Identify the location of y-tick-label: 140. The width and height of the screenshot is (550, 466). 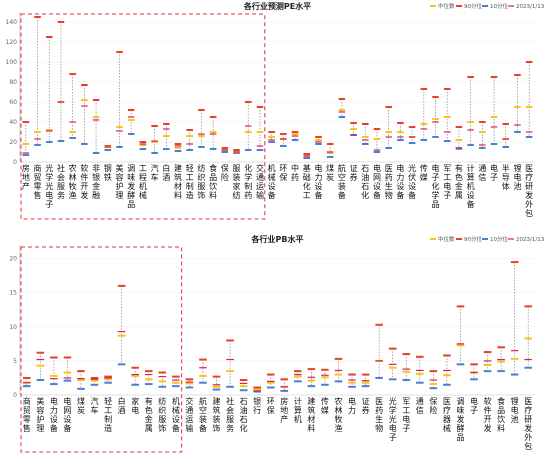
(12, 22).